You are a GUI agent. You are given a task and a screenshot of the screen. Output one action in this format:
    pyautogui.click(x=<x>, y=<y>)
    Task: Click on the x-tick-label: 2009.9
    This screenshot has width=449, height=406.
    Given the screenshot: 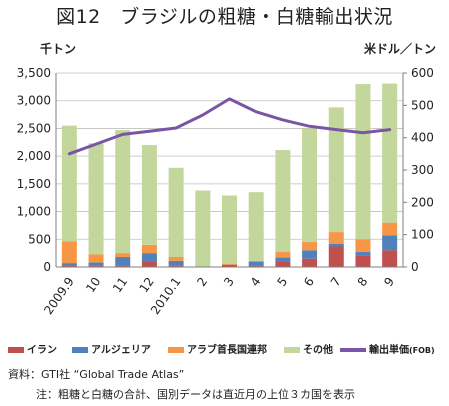 What is the action you would take?
    pyautogui.click(x=59, y=296)
    